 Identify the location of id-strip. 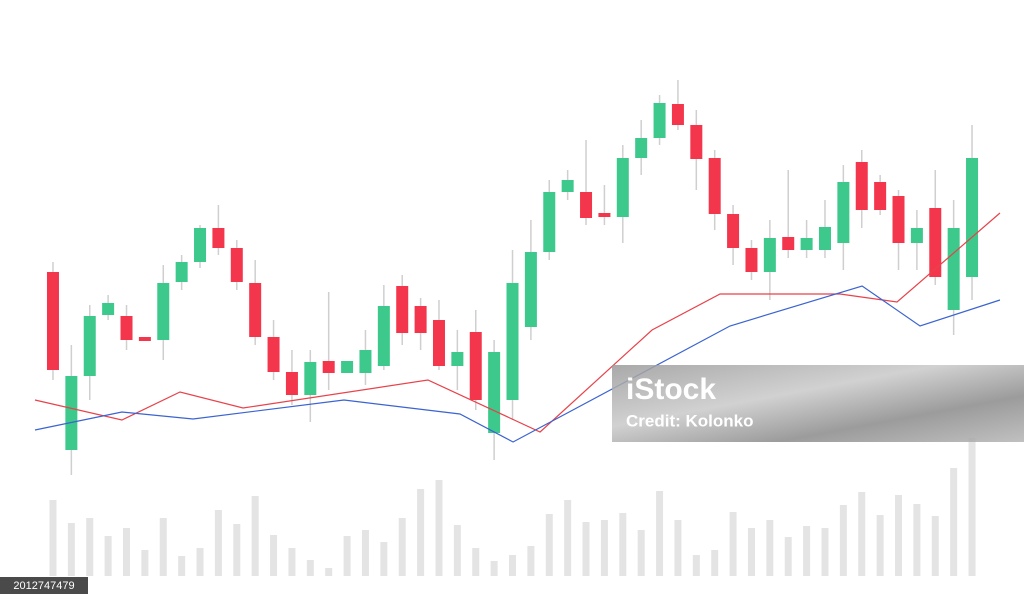
(44, 585).